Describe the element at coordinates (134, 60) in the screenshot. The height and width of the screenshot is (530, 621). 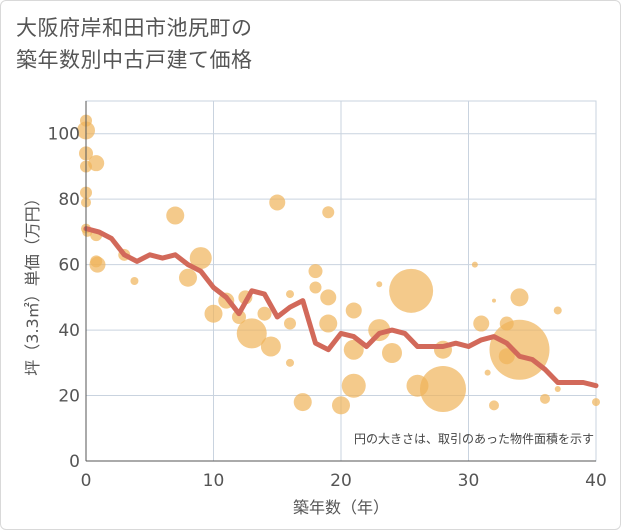
I see `chart-title-line-2: 築年数別中古戸建て価格` at that location.